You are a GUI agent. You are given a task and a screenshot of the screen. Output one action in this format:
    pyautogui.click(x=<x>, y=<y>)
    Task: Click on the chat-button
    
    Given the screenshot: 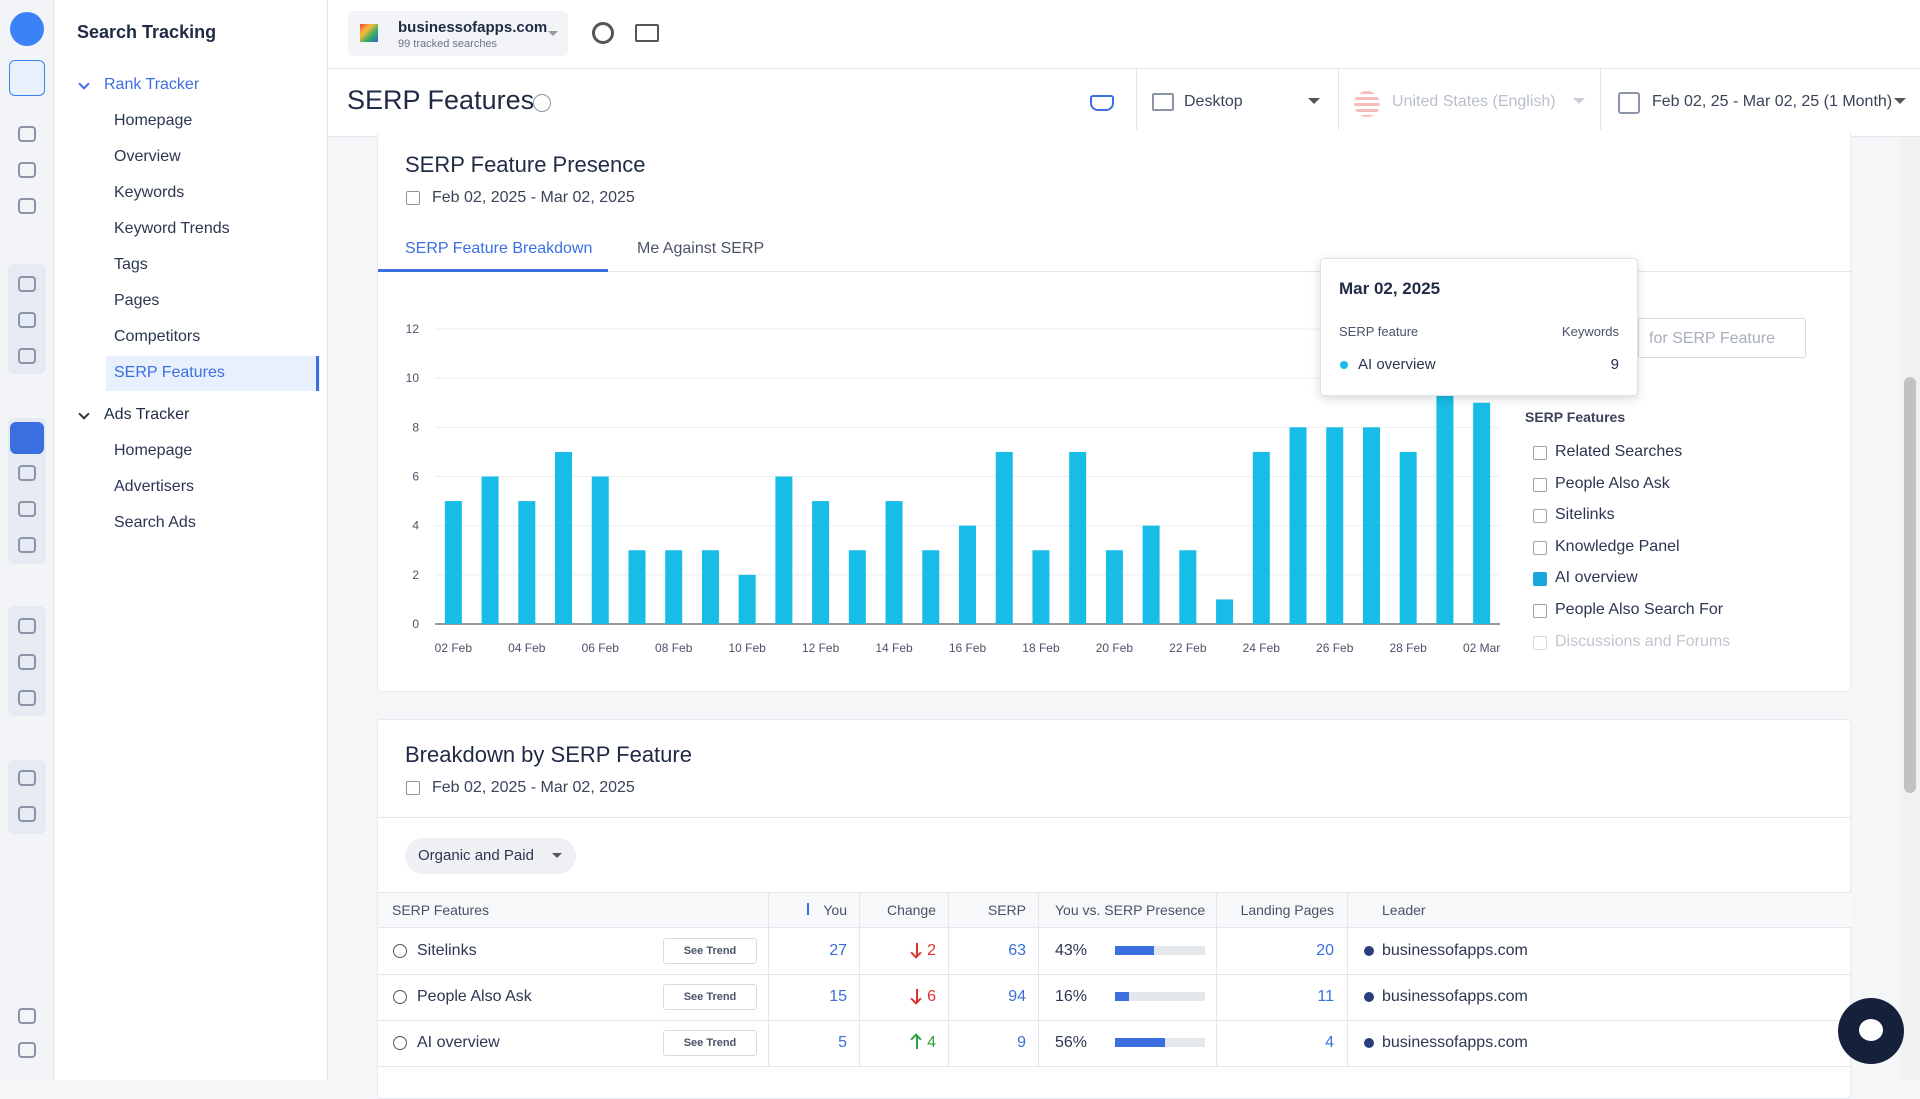 What is the action you would take?
    pyautogui.click(x=1871, y=1031)
    